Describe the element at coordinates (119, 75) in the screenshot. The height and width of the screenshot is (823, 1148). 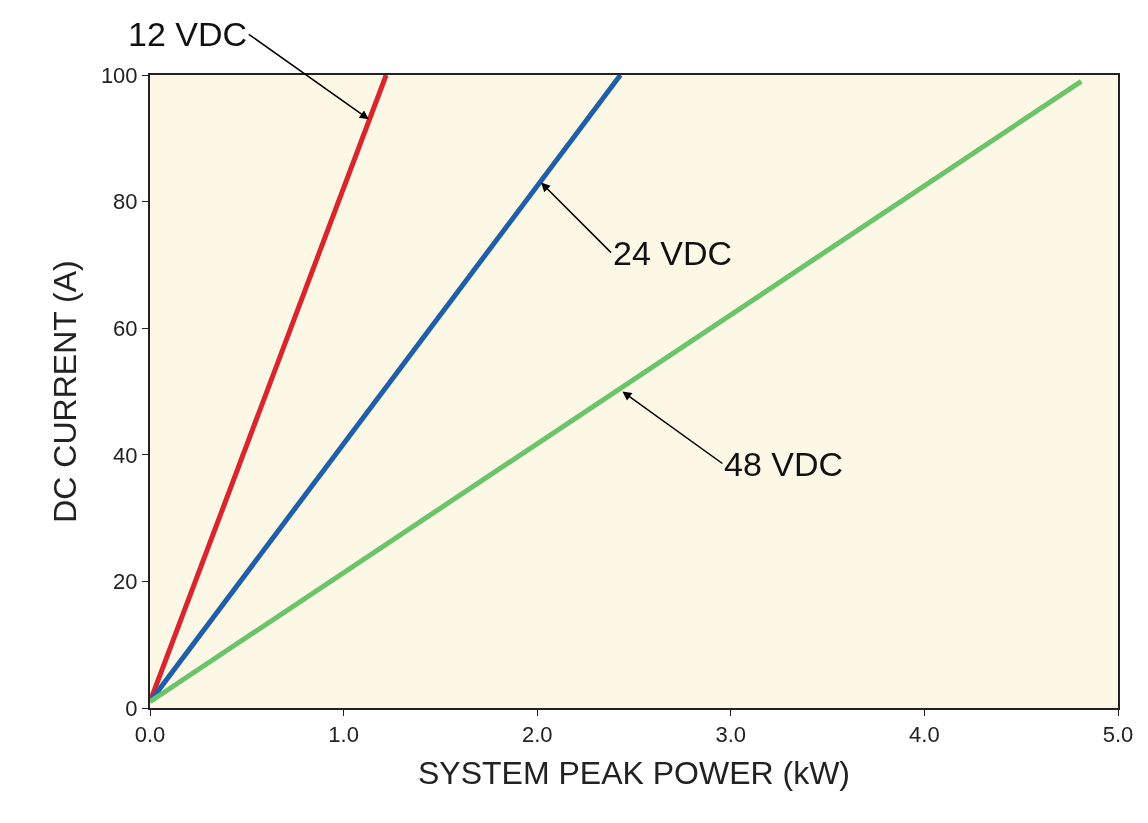
I see `y-tick-label: 100` at that location.